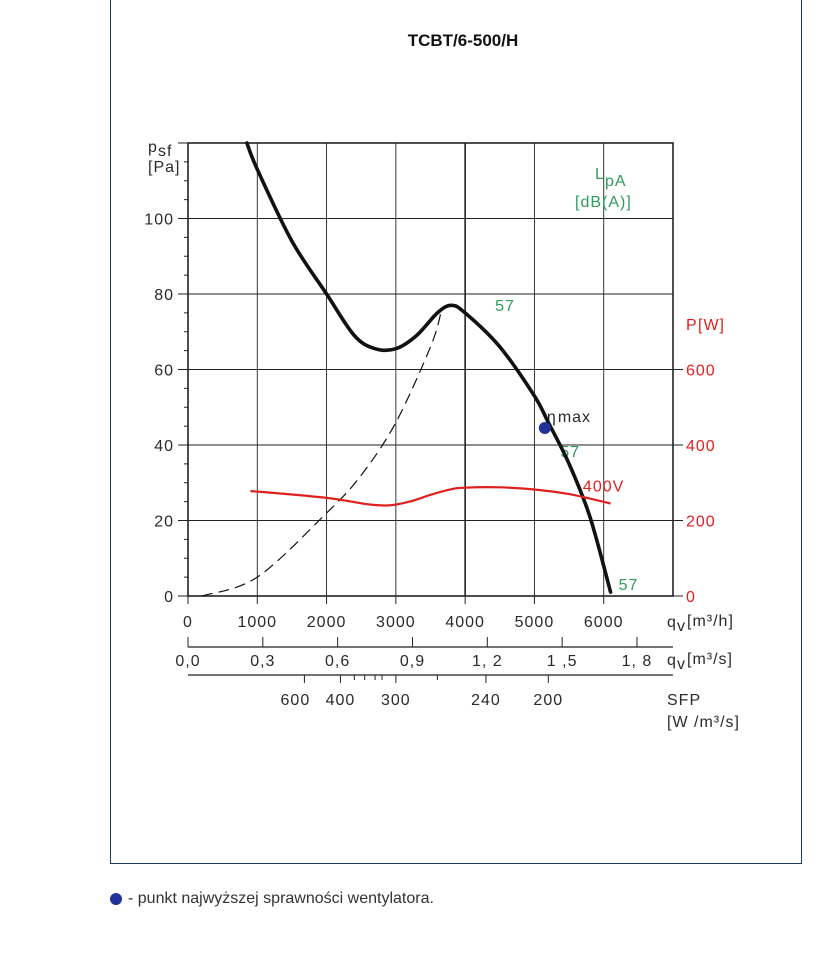 The image size is (834, 956). What do you see at coordinates (164, 295) in the screenshot?
I see `y-tick-label: 80` at bounding box center [164, 295].